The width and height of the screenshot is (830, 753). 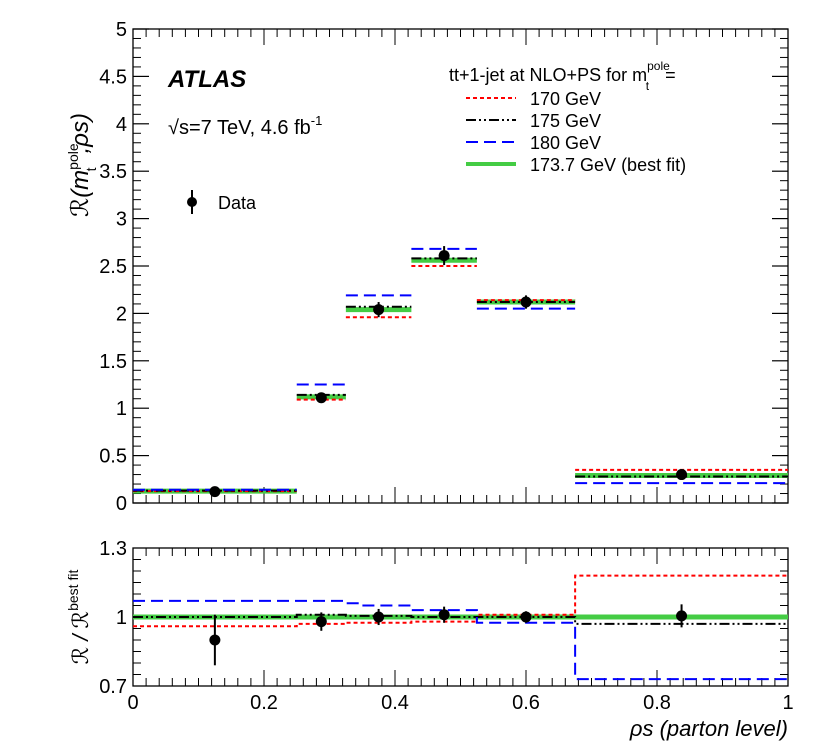 What do you see at coordinates (79, 617) in the screenshot?
I see `bottom-y-axis-label: ℛ / ℛbest fit` at bounding box center [79, 617].